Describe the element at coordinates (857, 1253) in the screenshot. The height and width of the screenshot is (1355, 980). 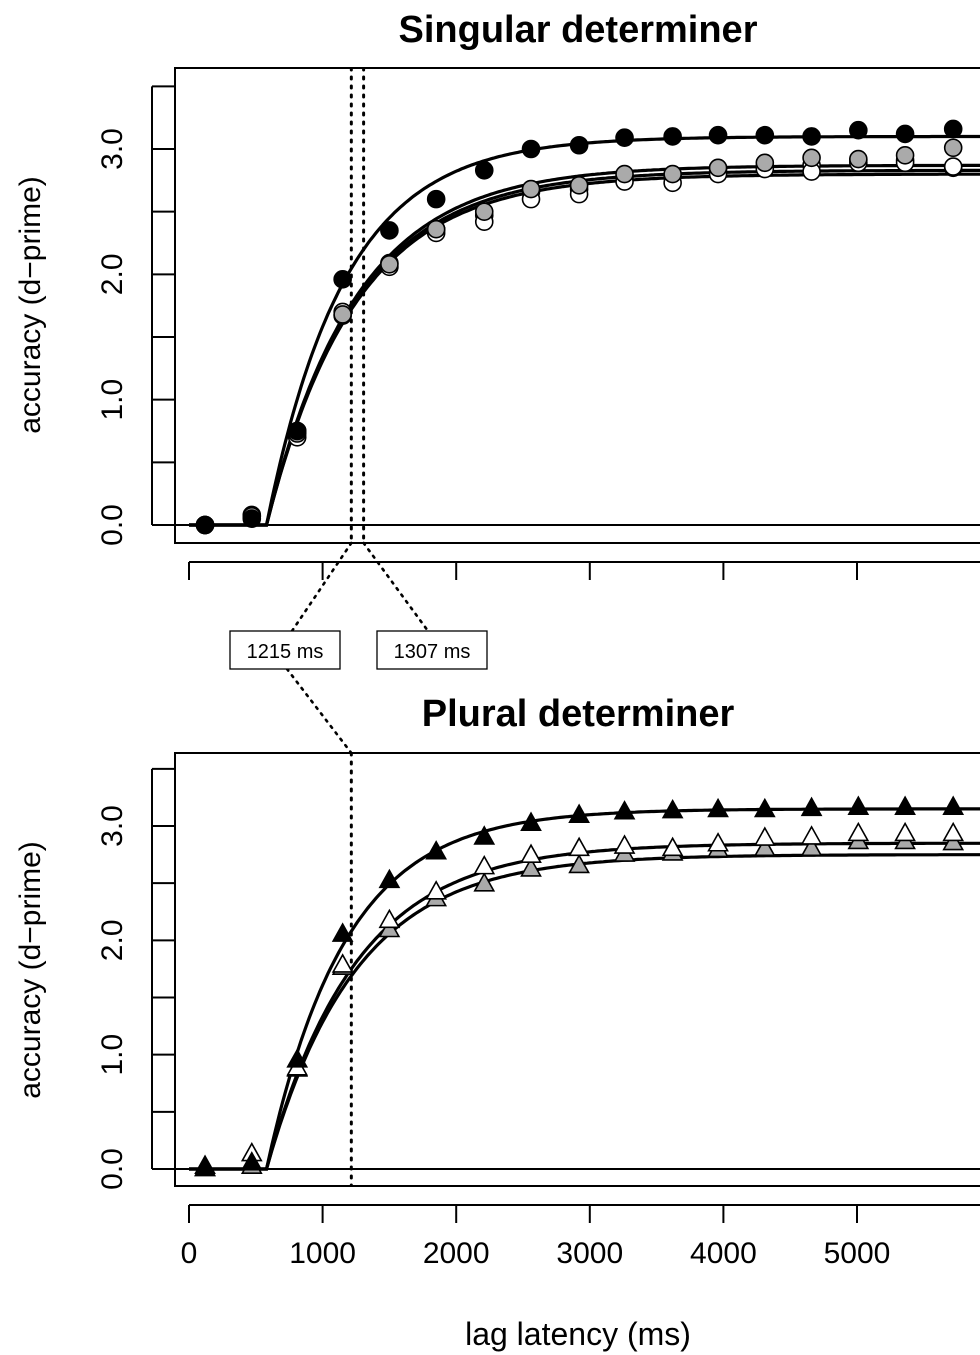
I see `x-tick-label: 5000` at that location.